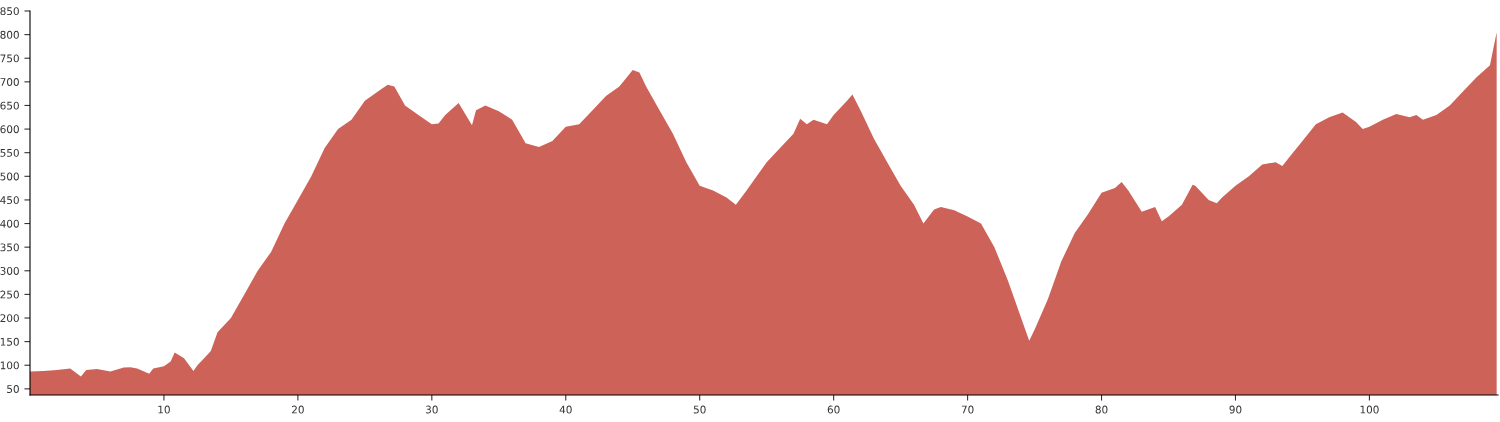 Image resolution: width=1500 pixels, height=422 pixels. What do you see at coordinates (565, 409) in the screenshot?
I see `x-tick-label: 40` at bounding box center [565, 409].